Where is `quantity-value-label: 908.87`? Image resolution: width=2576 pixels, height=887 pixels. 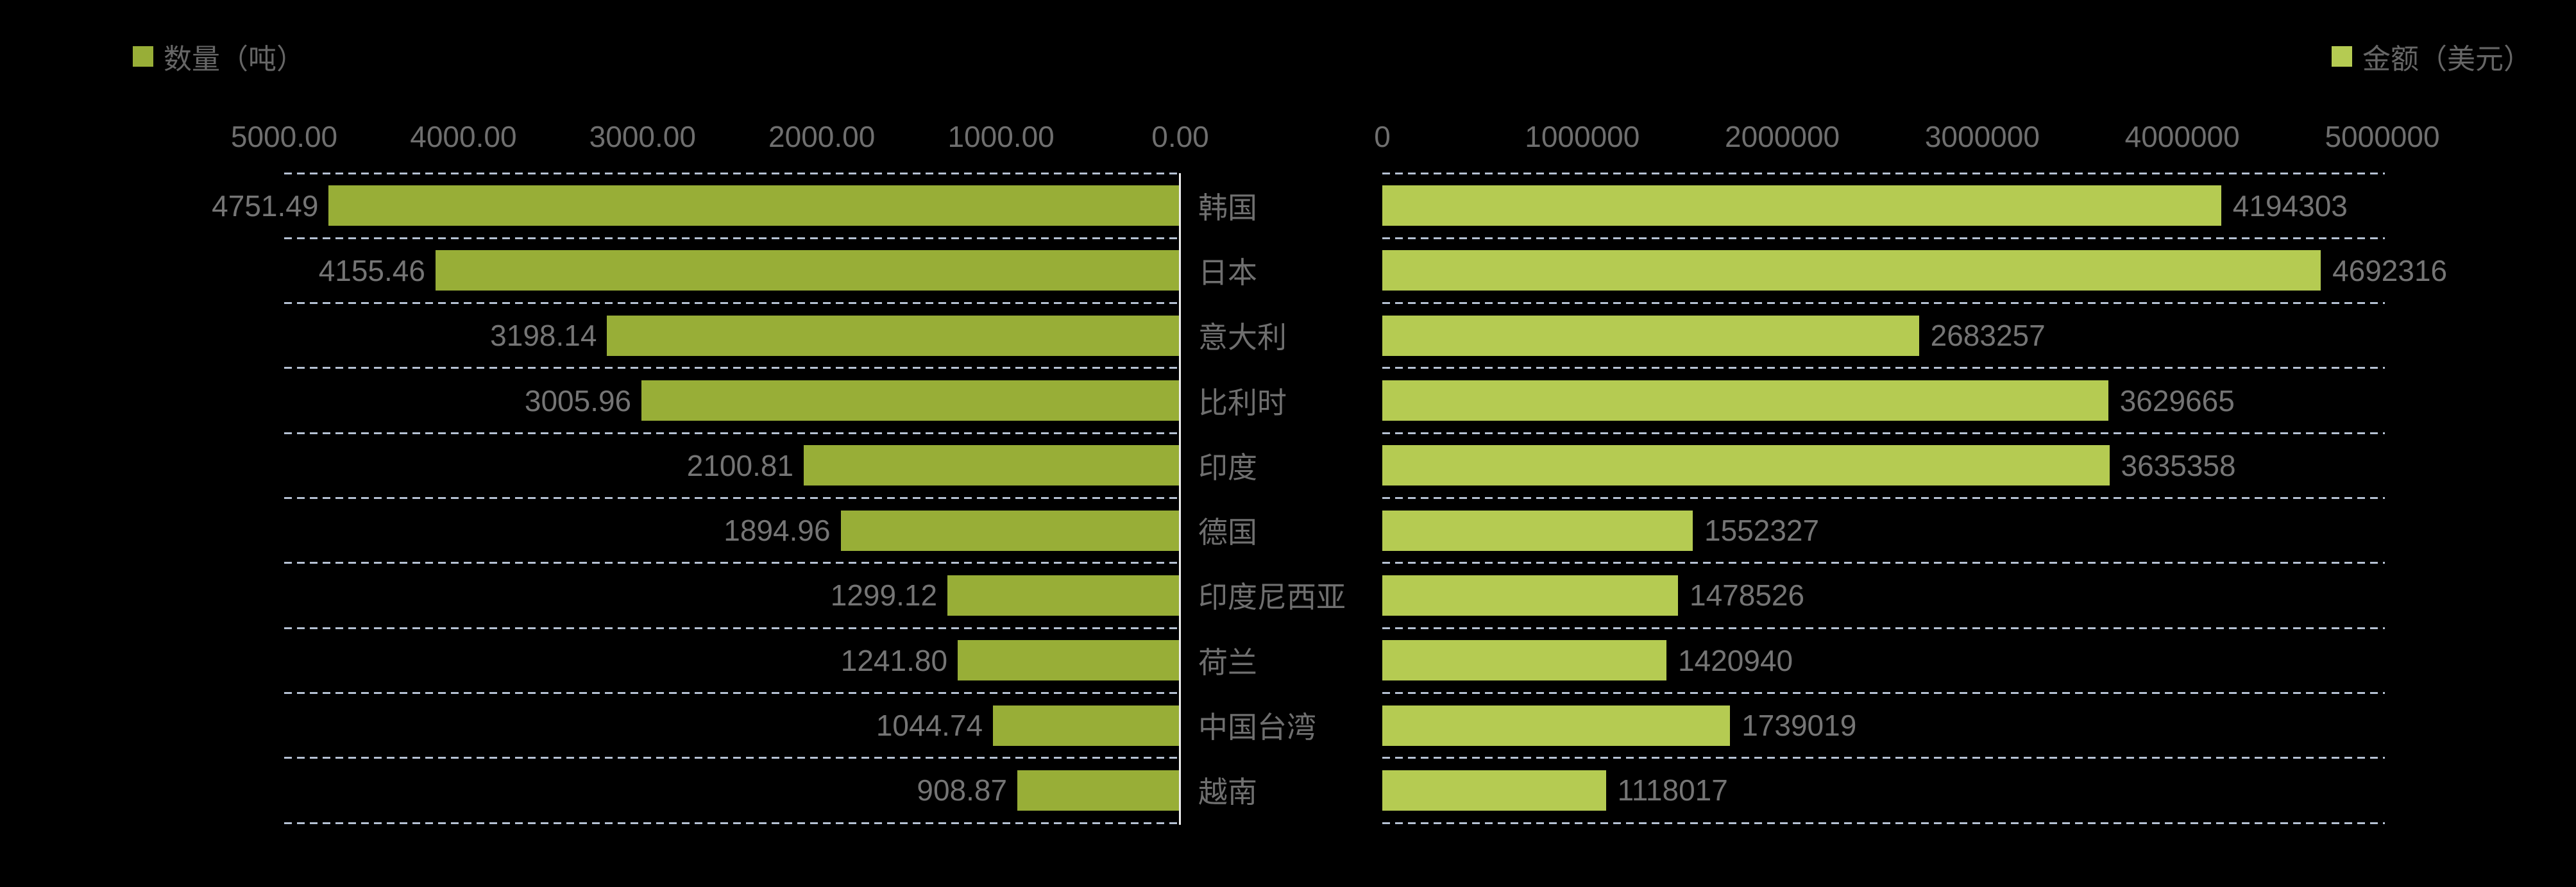
quantity-value-label: 908.87 is located at coordinates (962, 790).